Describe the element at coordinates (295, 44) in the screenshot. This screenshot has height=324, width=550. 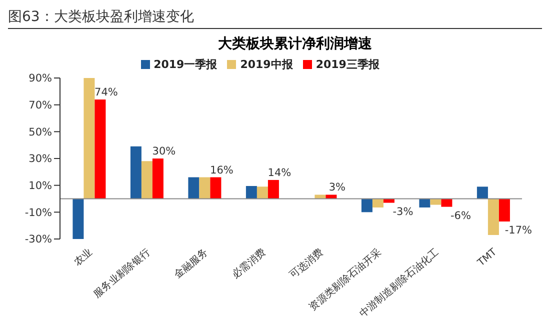
I see `chart-subtitle: 大类板块累计净利润增速` at that location.